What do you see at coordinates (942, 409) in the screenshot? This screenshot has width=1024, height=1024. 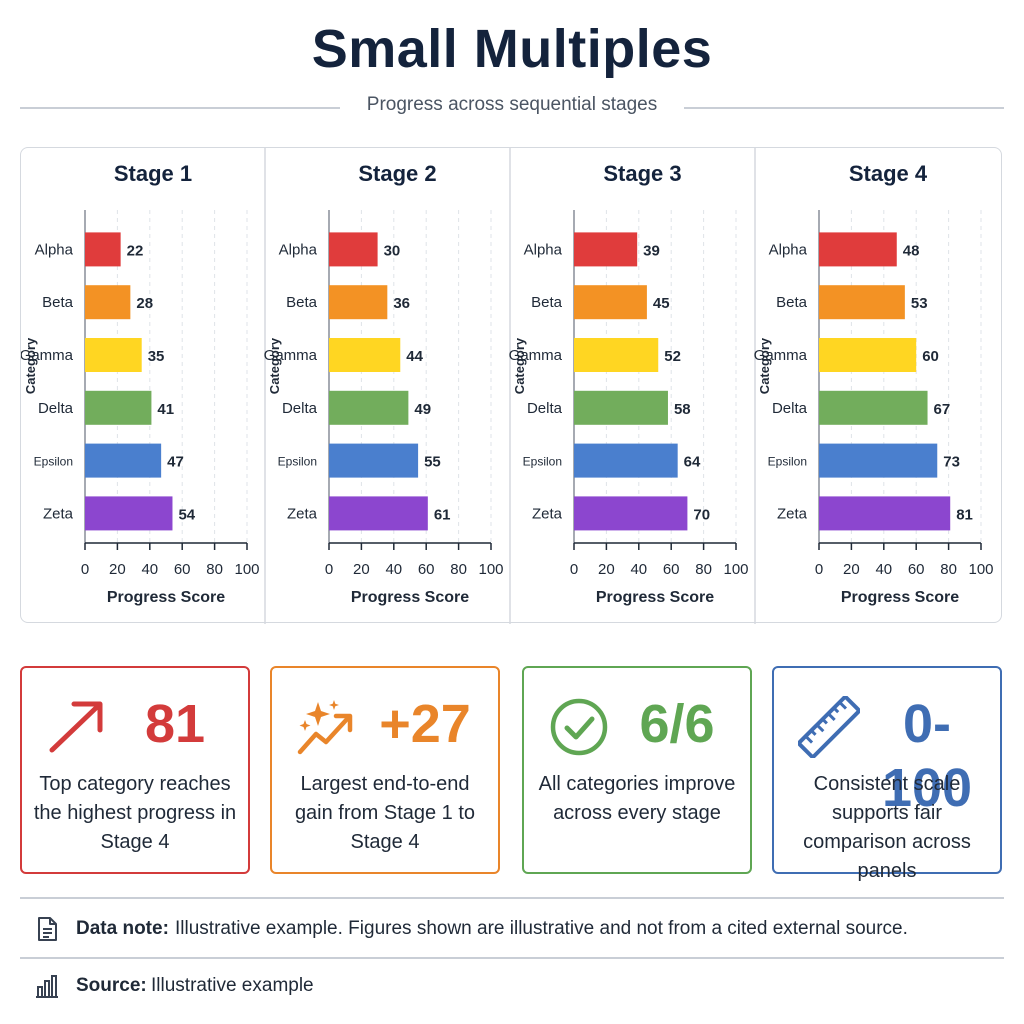 I see `data-label: 67` at bounding box center [942, 409].